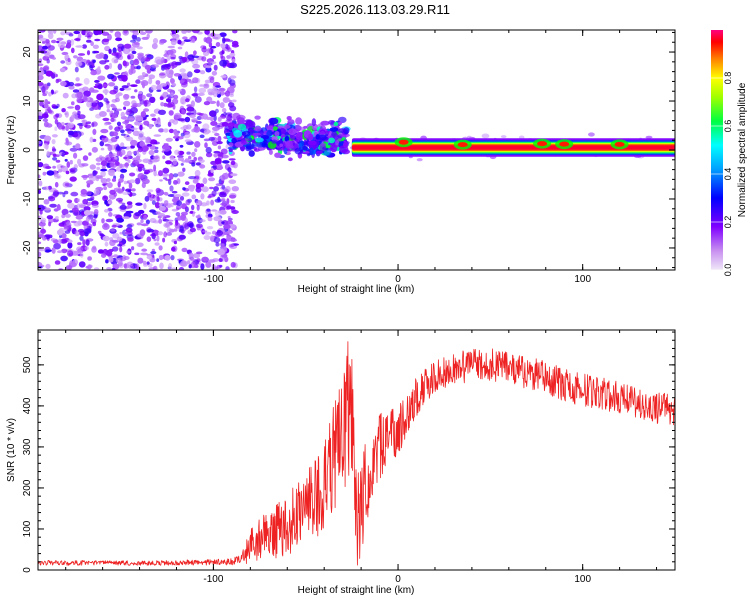 Image resolution: width=750 pixels, height=600 pixels. What do you see at coordinates (513, 147) in the screenshot?
I see `carrier-band` at bounding box center [513, 147].